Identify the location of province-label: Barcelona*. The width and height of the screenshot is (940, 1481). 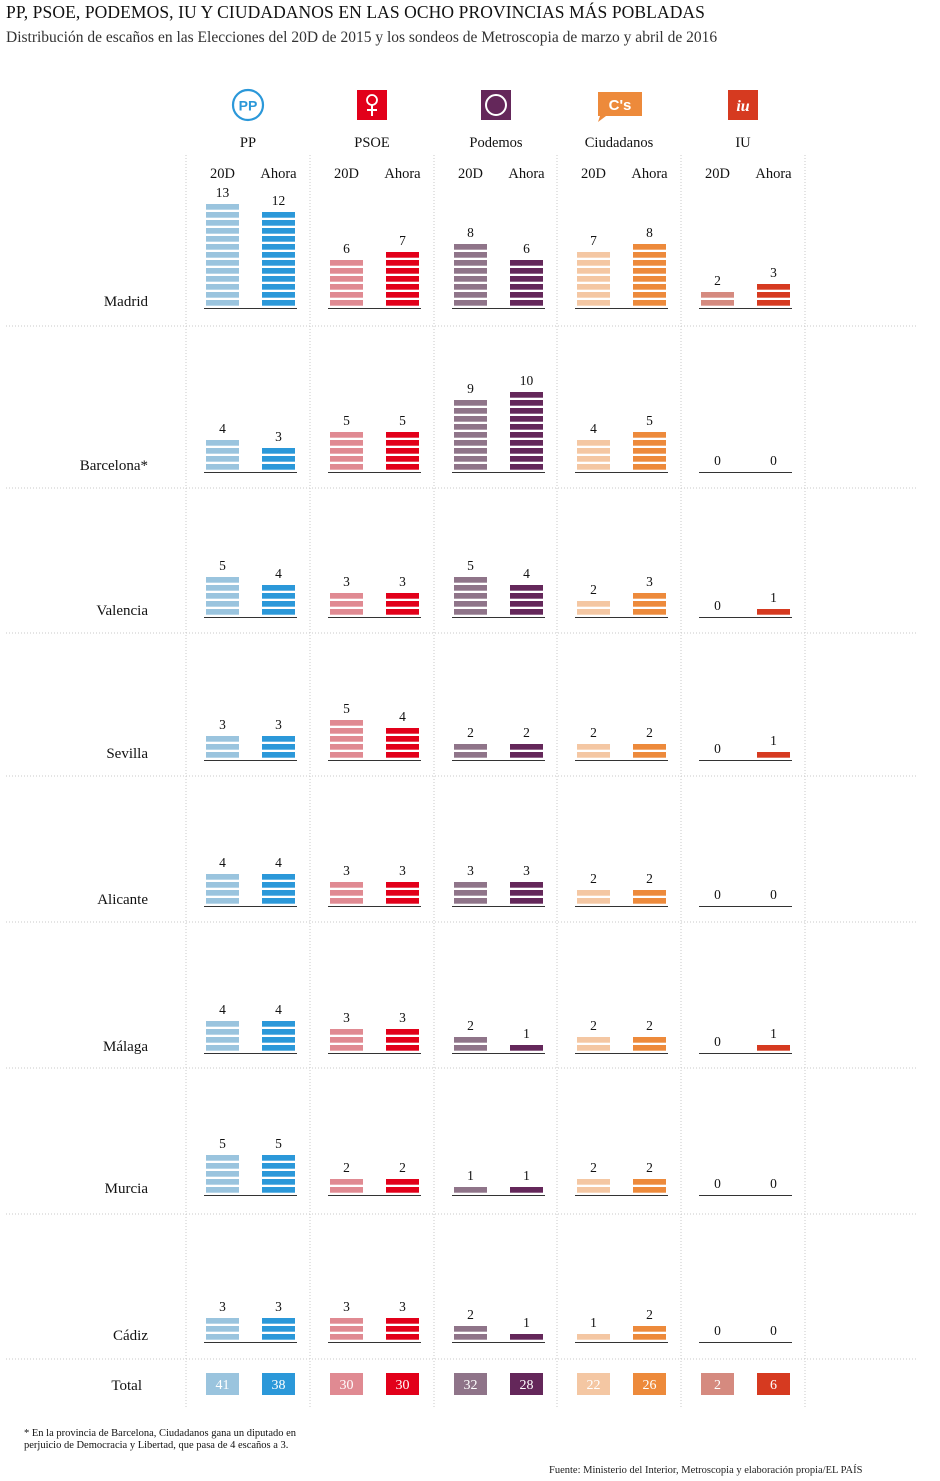
(114, 466).